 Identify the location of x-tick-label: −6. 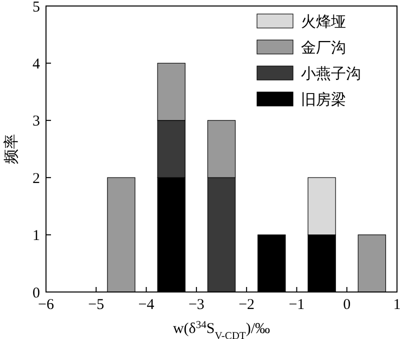
(46, 305).